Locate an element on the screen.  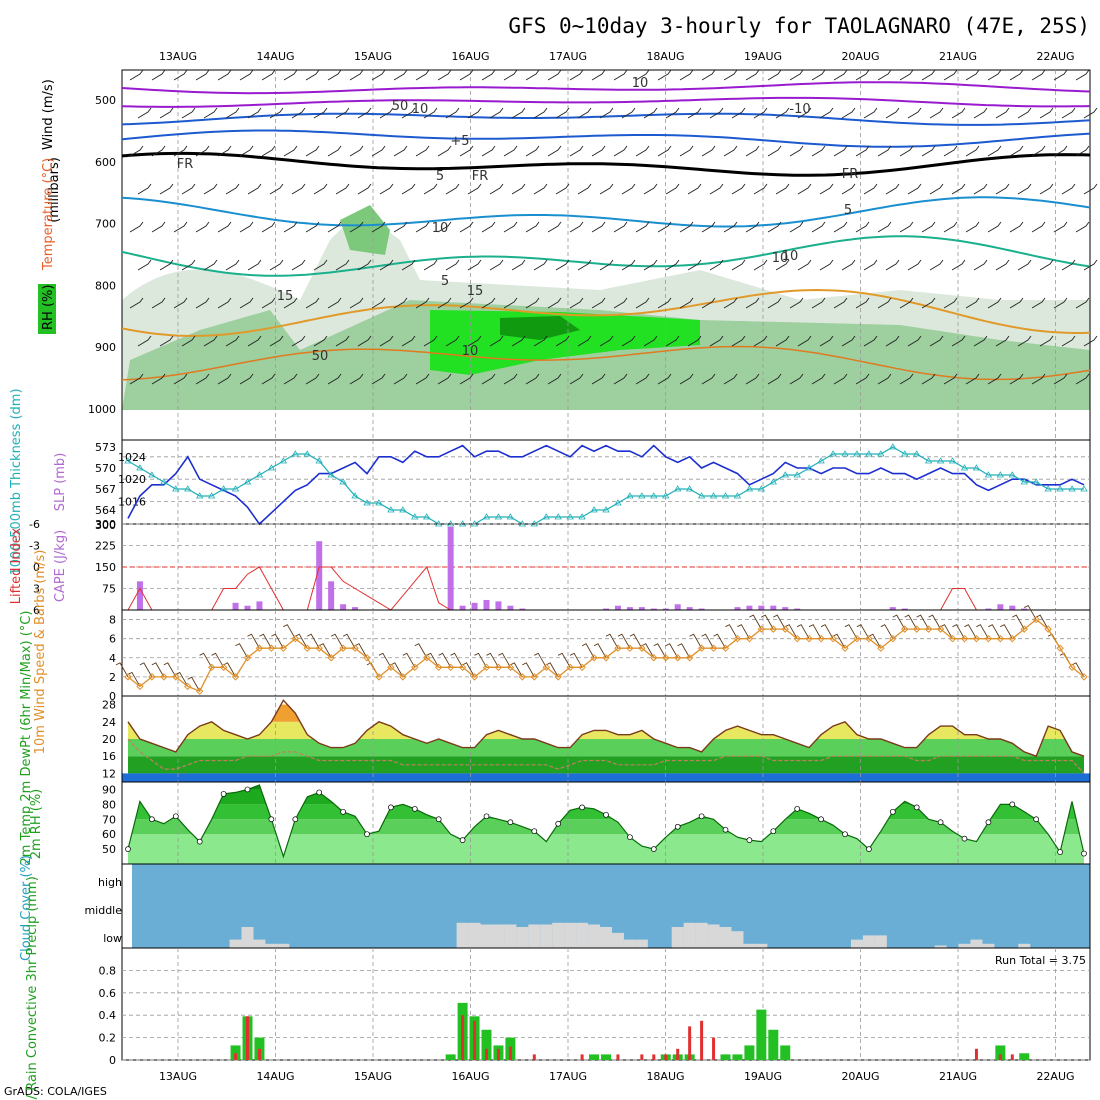
rh-tick: 80 is located at coordinates (109, 804).